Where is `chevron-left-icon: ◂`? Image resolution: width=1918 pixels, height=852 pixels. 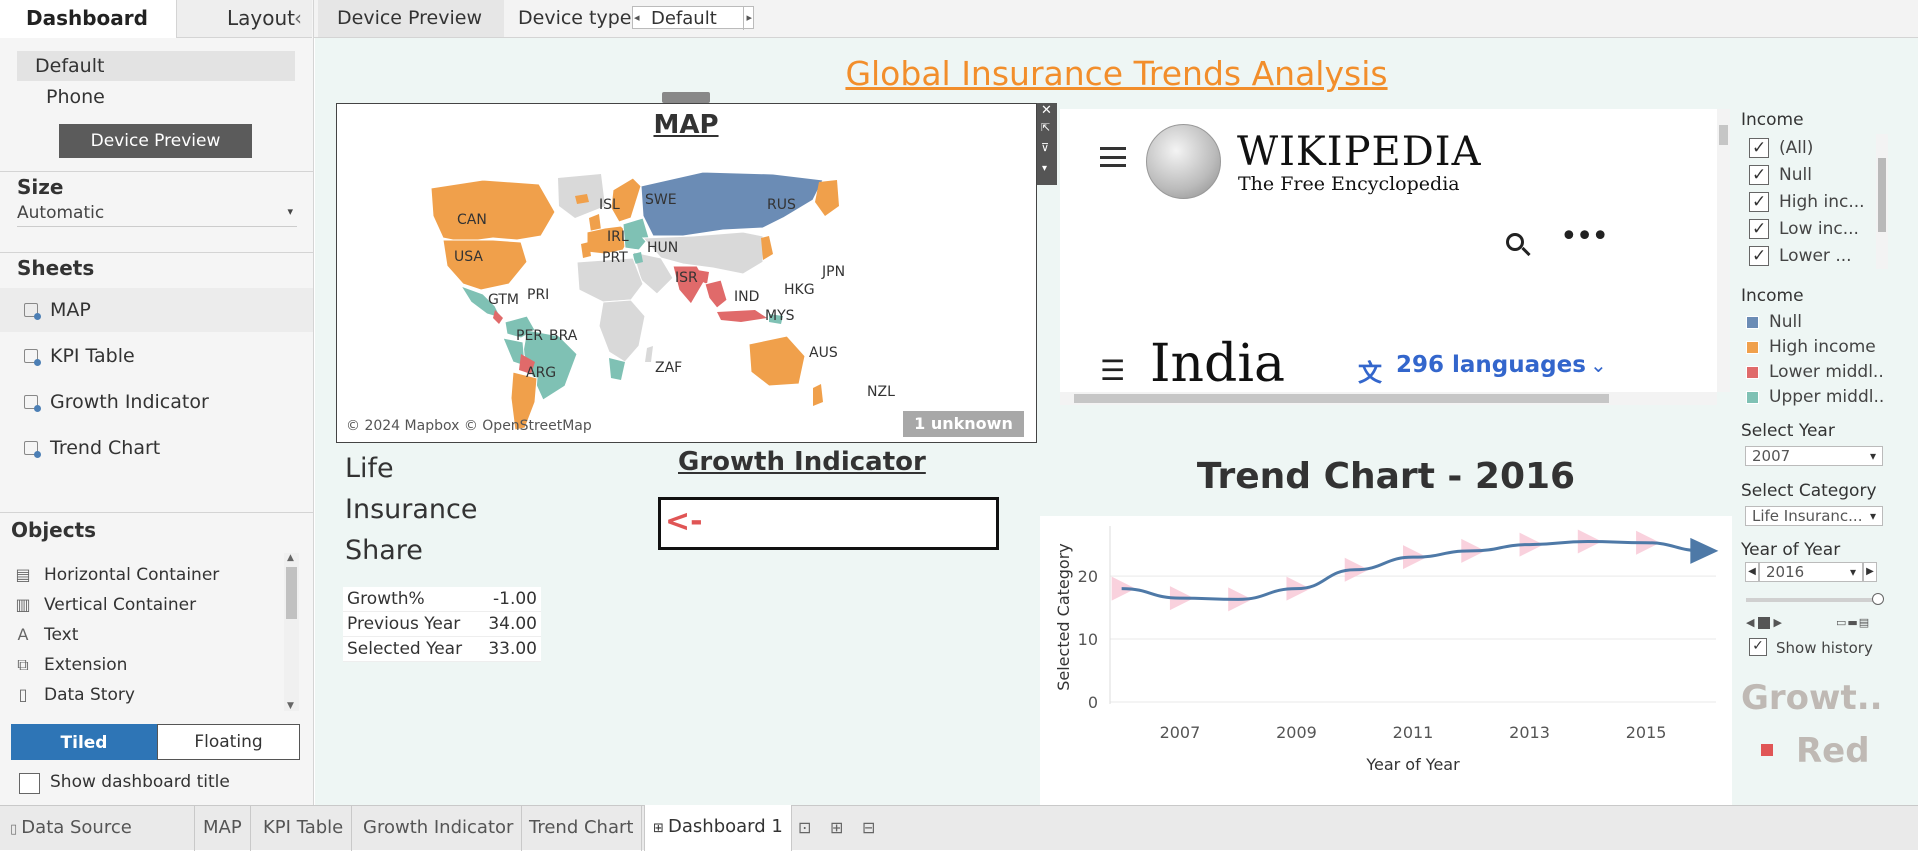
chevron-left-icon: ◂ is located at coordinates (637, 17).